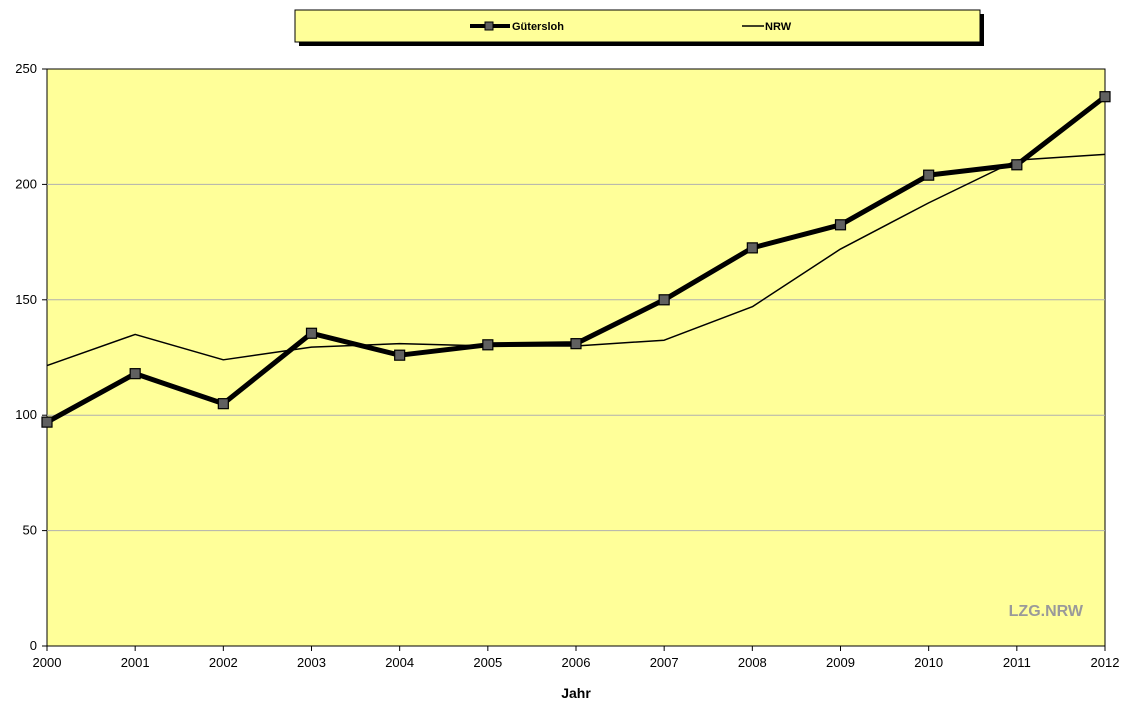 The image size is (1128, 707). Describe the element at coordinates (664, 300) in the screenshot. I see `data-point-guetersloh-2007` at that location.